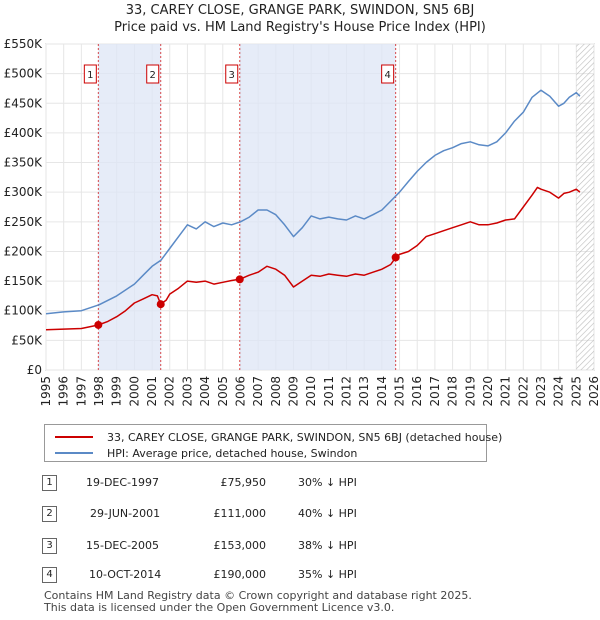 Image resolution: width=600 pixels, height=620 pixels. I want to click on x-tick-label: 2008, so click(276, 391).